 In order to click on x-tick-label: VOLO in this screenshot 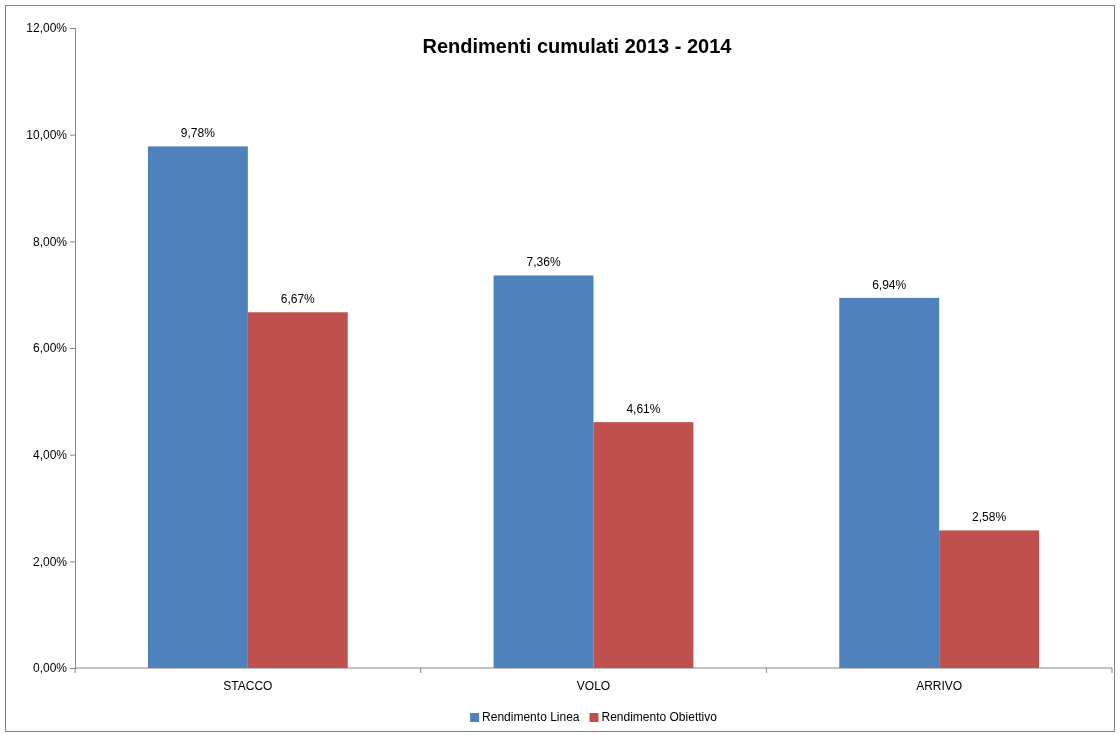, I will do `click(593, 686)`.